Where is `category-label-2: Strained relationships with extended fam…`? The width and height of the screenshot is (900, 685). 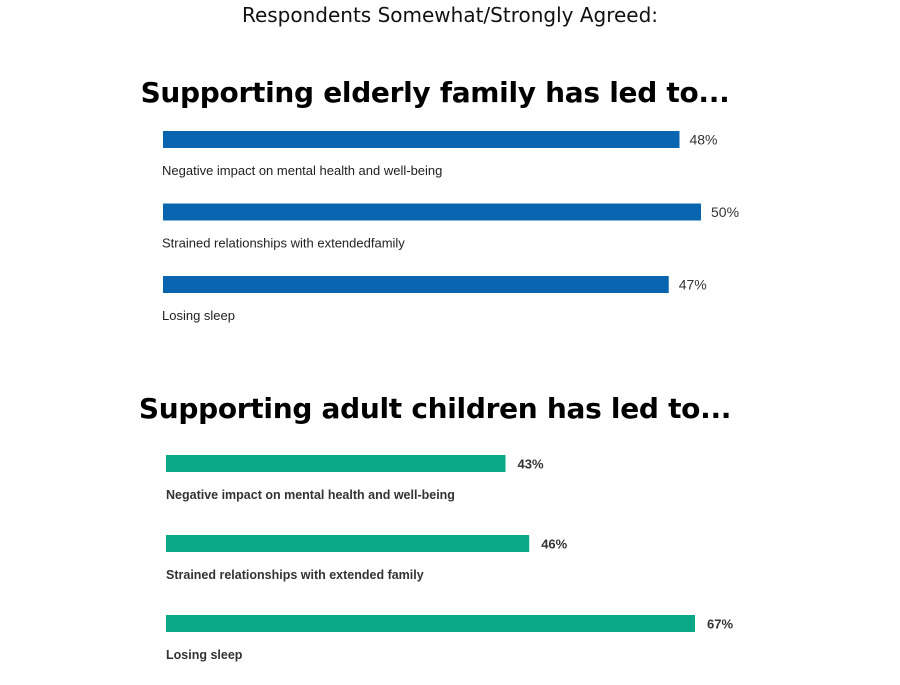 category-label-2: Strained relationships with extended fam… is located at coordinates (295, 575).